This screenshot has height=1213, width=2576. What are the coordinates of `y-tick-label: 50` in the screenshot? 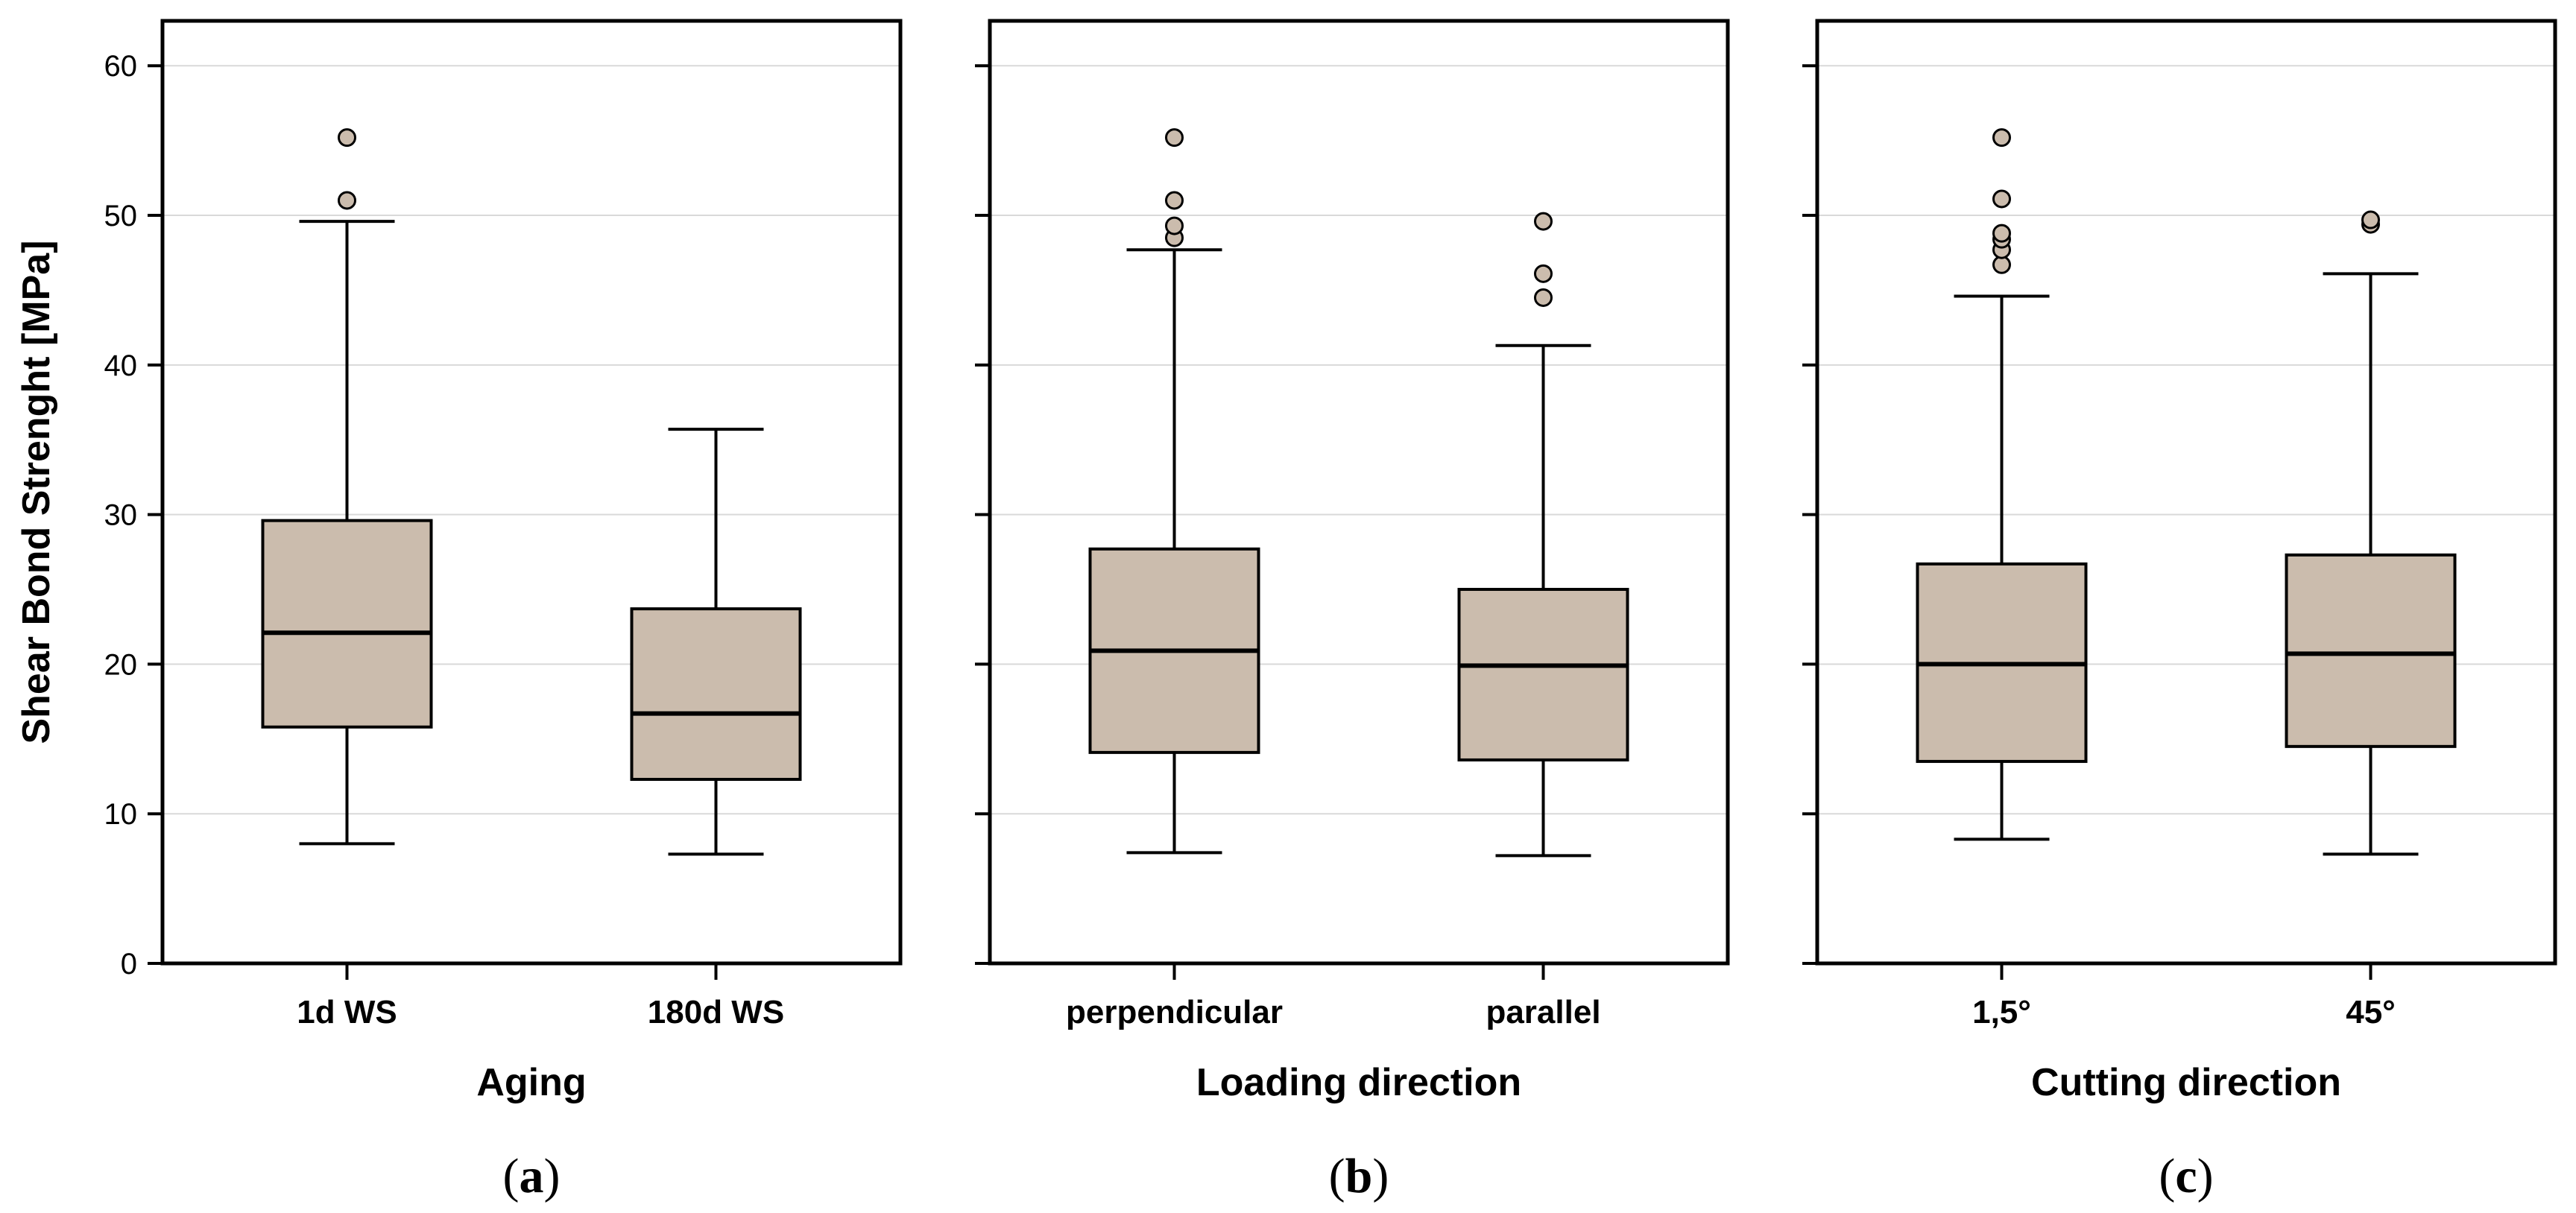 It's located at (121, 216).